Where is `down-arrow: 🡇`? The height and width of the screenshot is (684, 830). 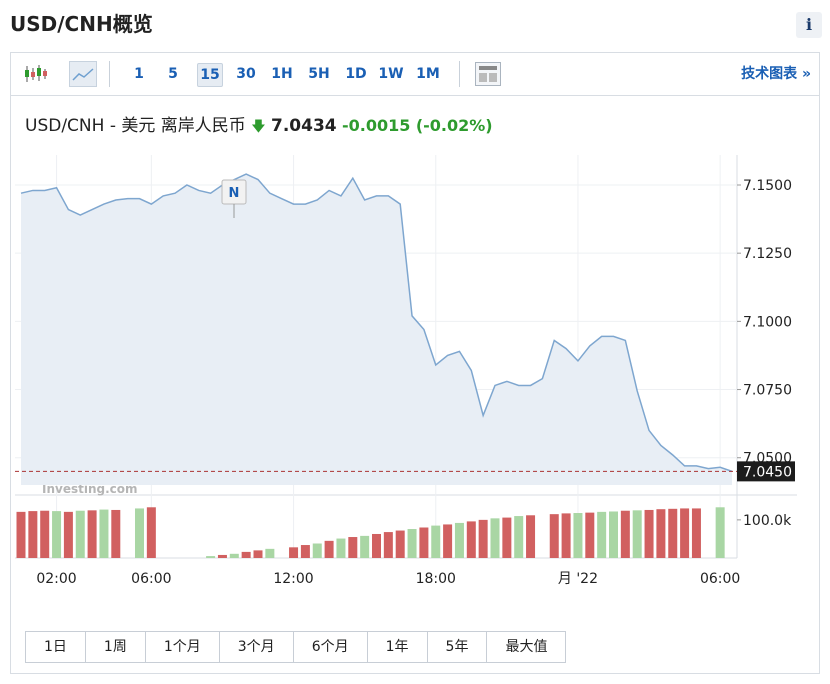
down-arrow: 🡇 is located at coordinates (258, 127).